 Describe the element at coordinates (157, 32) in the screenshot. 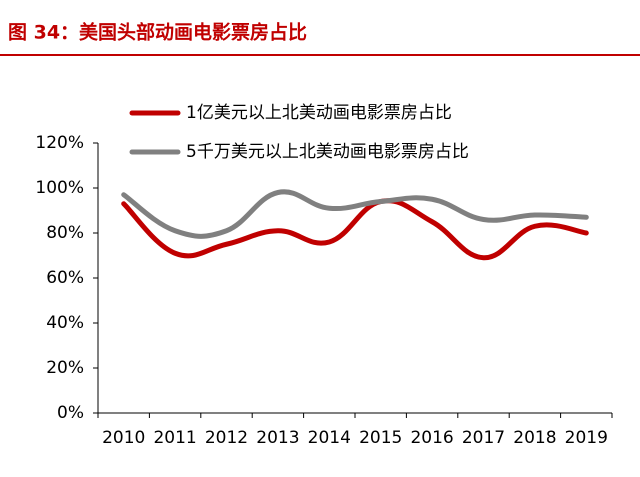

I see `chart-title: 图 34：美国头部动画电影票房占比` at that location.